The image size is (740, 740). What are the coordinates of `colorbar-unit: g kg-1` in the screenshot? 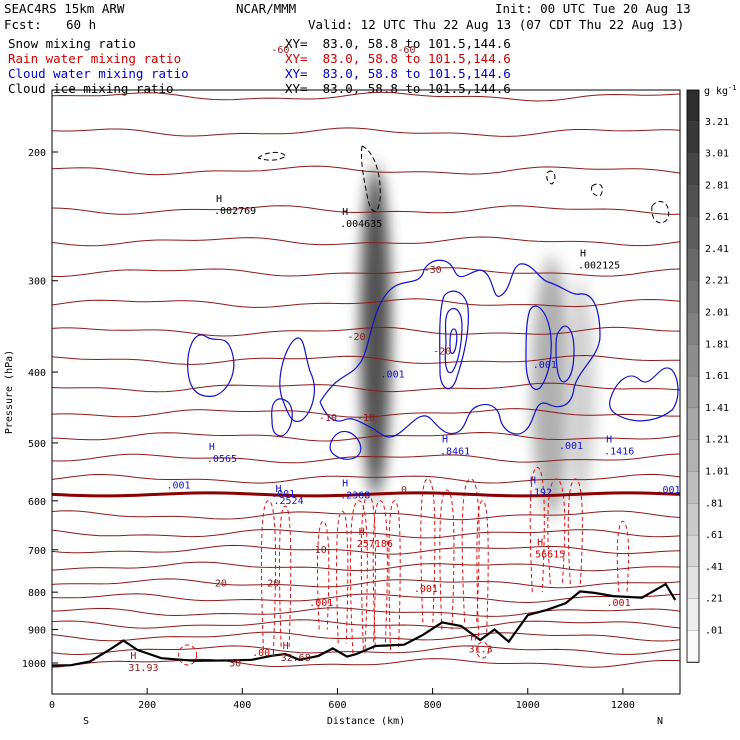 It's located at (720, 90).